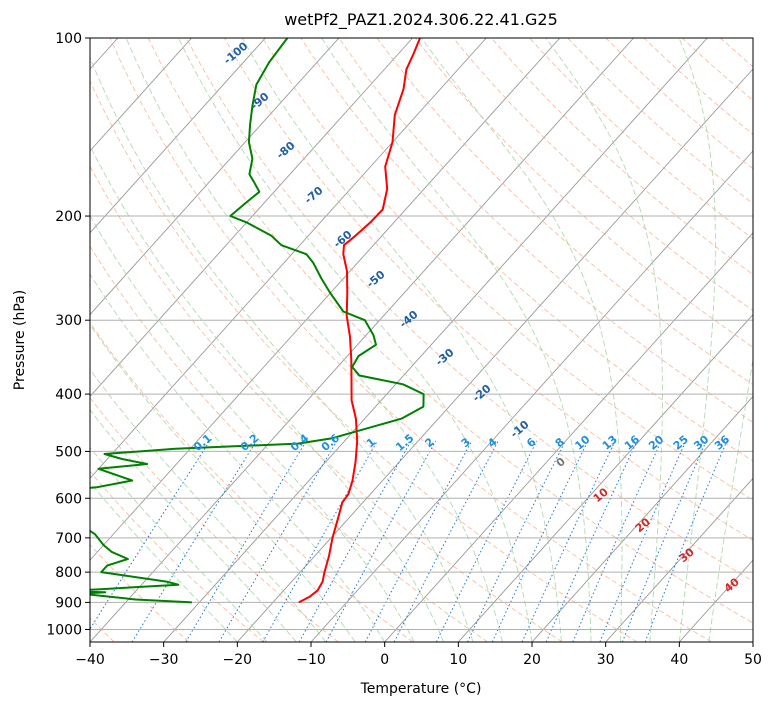  I want to click on moist-adiabat-label: 40, so click(732, 585).